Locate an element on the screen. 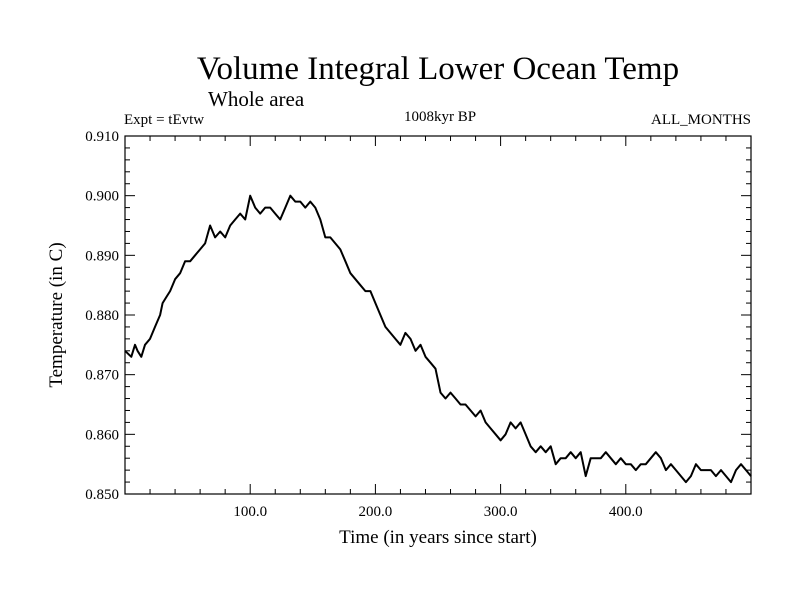 This screenshot has height=600, width=800. y-tick-label: 0.860 is located at coordinates (102, 435).